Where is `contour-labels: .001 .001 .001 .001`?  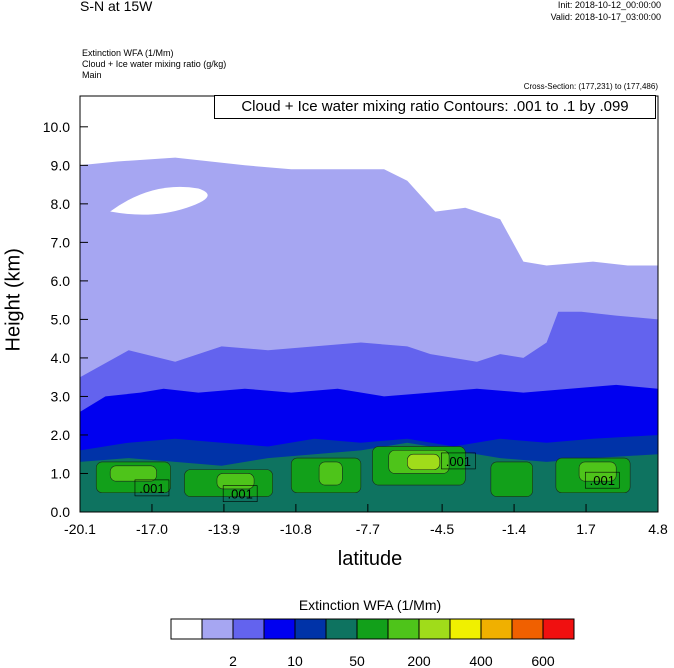 contour-labels: .001 .001 .001 .001 is located at coordinates (377, 477).